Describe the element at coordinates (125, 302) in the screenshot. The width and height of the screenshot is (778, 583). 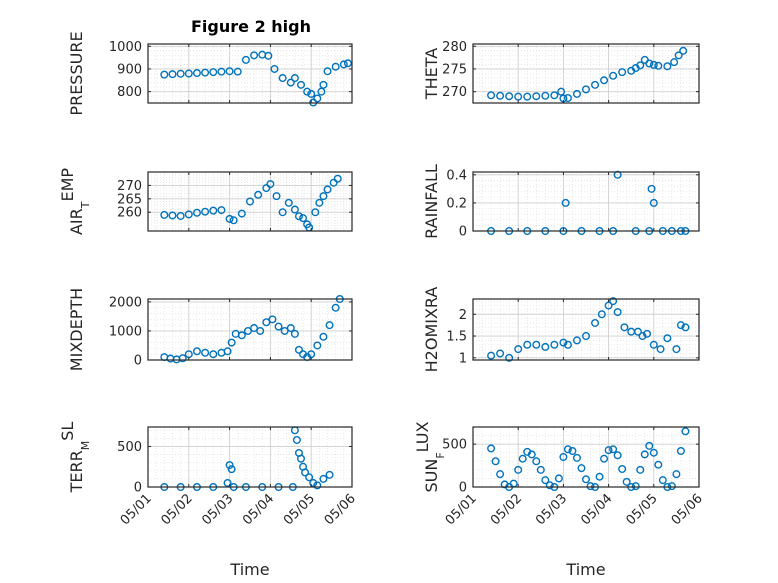
I see `y-tick-label: 2000` at that location.